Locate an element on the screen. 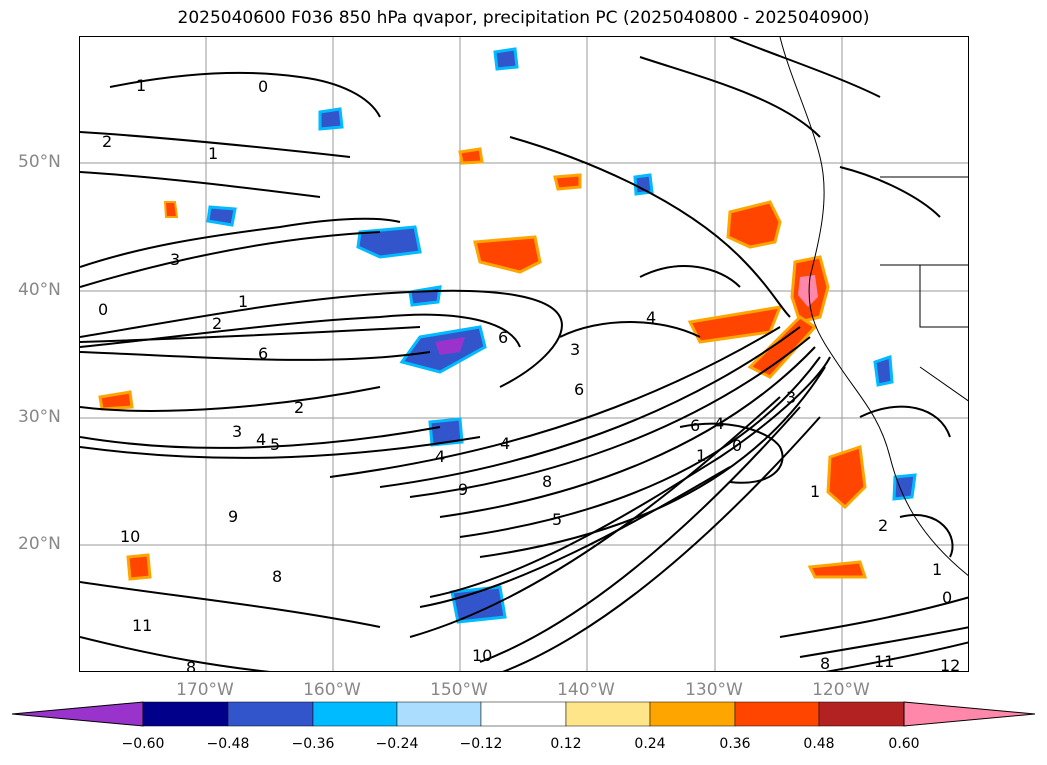 The image size is (1047, 765). colorbar-tick: −0.36 is located at coordinates (313, 744).